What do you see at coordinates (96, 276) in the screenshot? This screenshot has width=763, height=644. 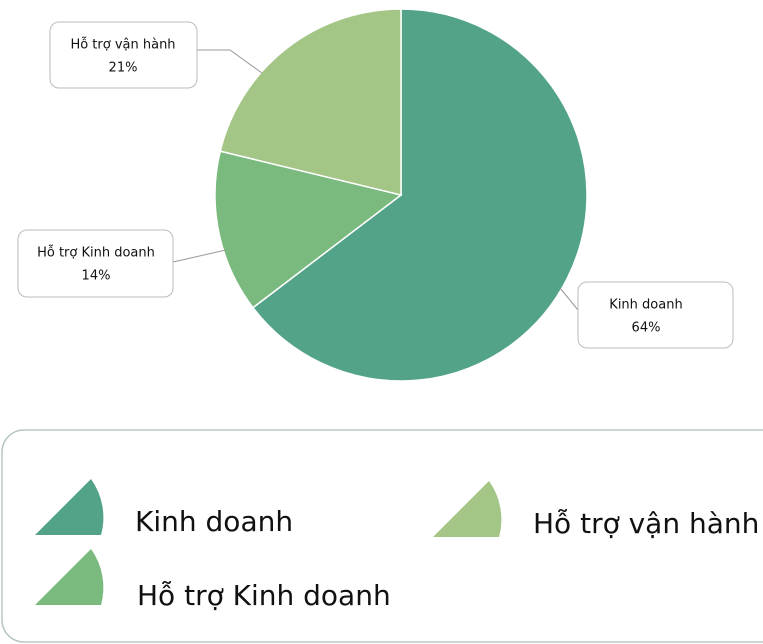 I see `slice-value: 14%` at bounding box center [96, 276].